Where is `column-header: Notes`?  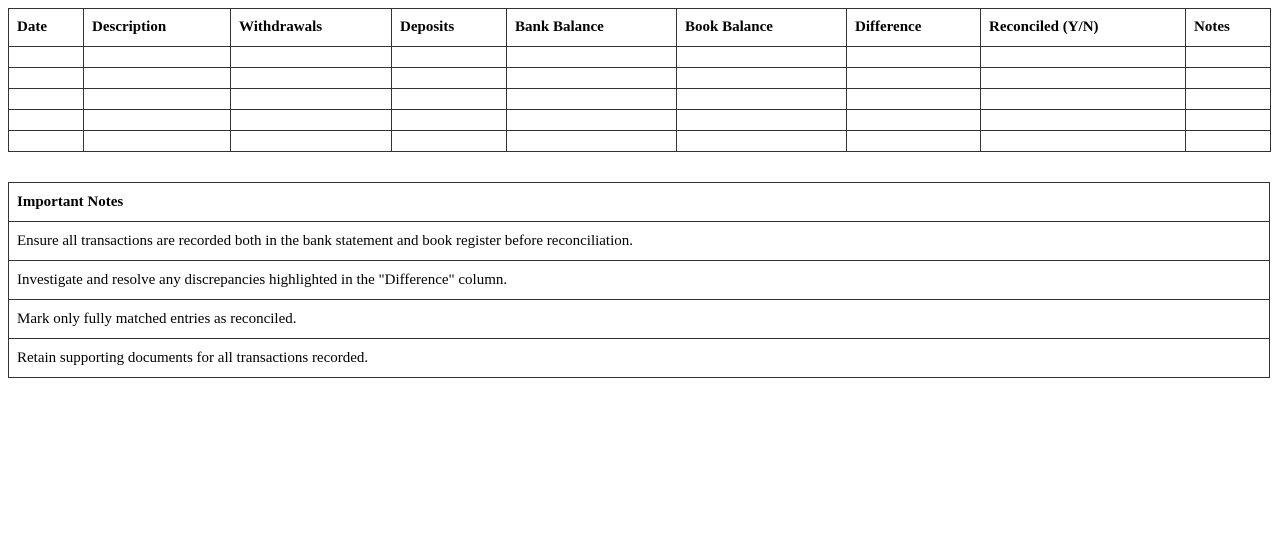
column-header: Notes is located at coordinates (1228, 27).